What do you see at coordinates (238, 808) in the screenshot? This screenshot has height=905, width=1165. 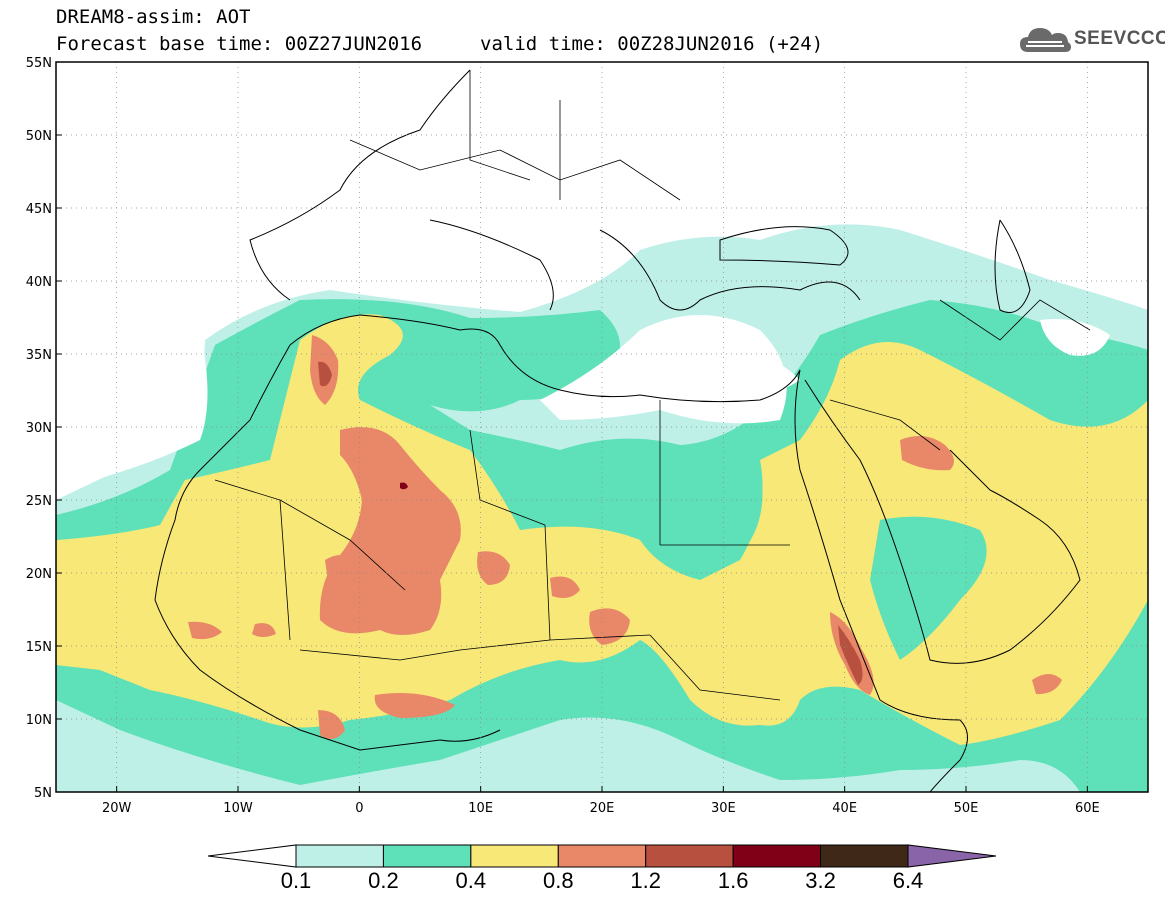 I see `lon-label: 10W` at bounding box center [238, 808].